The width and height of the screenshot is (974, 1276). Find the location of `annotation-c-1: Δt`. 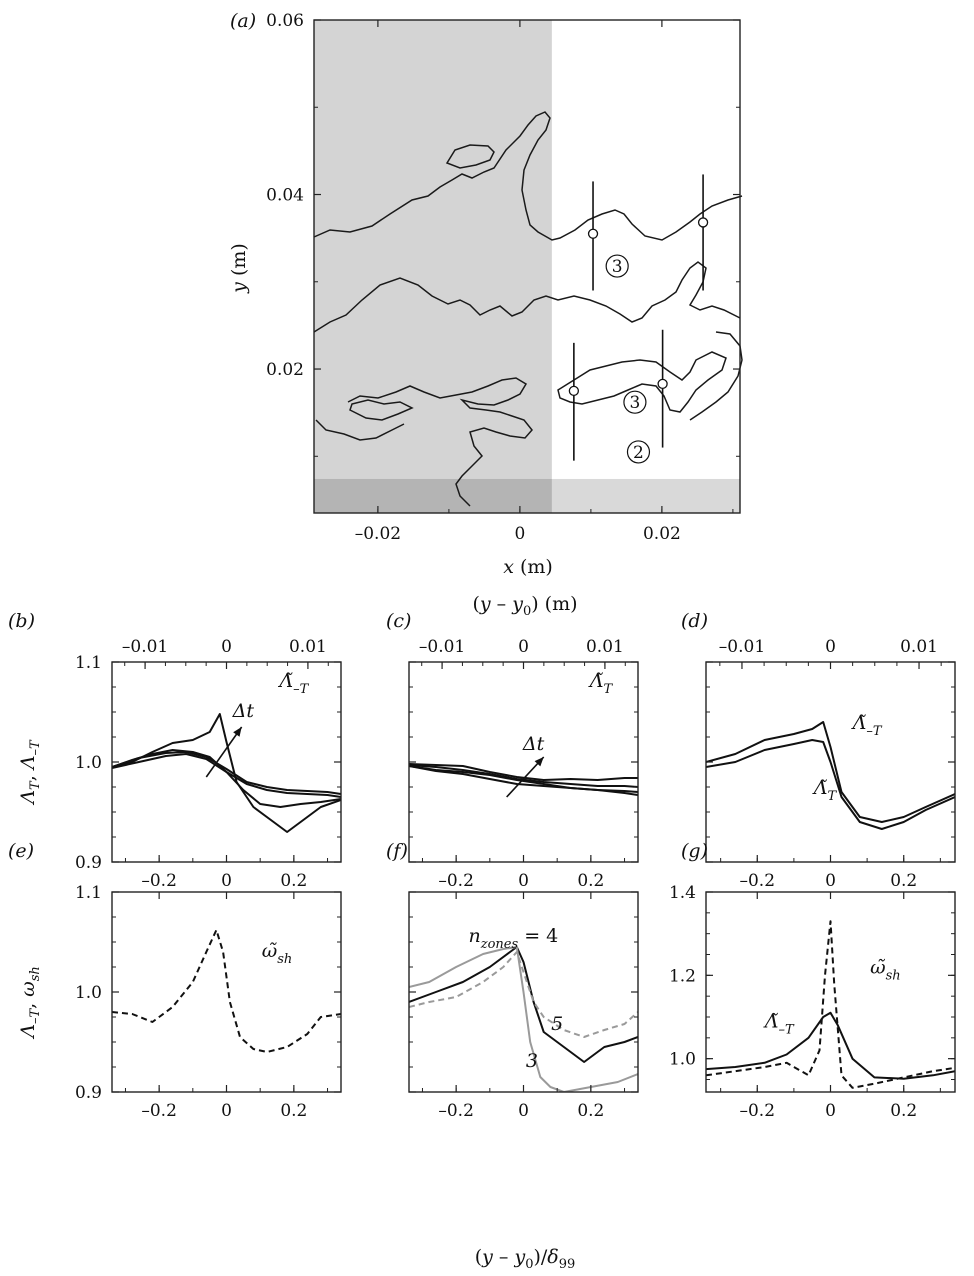

annotation-c-1: Δt is located at coordinates (533, 744).